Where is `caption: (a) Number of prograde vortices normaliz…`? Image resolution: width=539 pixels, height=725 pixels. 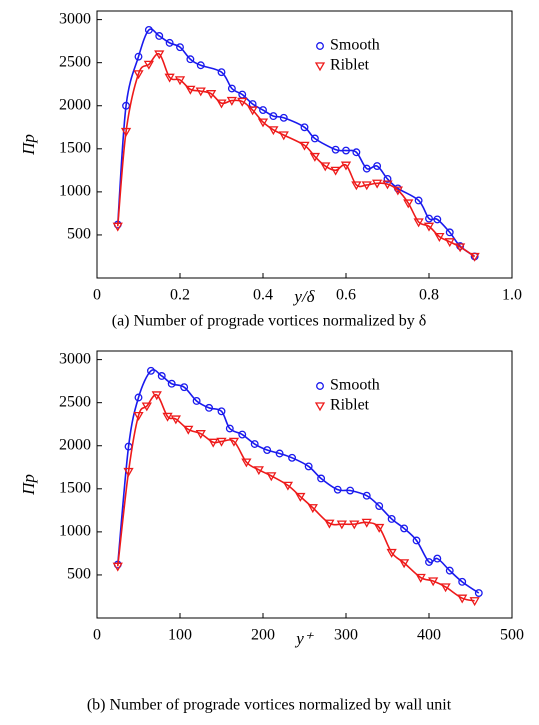
caption: (a) Number of prograde vortices normaliz… is located at coordinates (269, 321).